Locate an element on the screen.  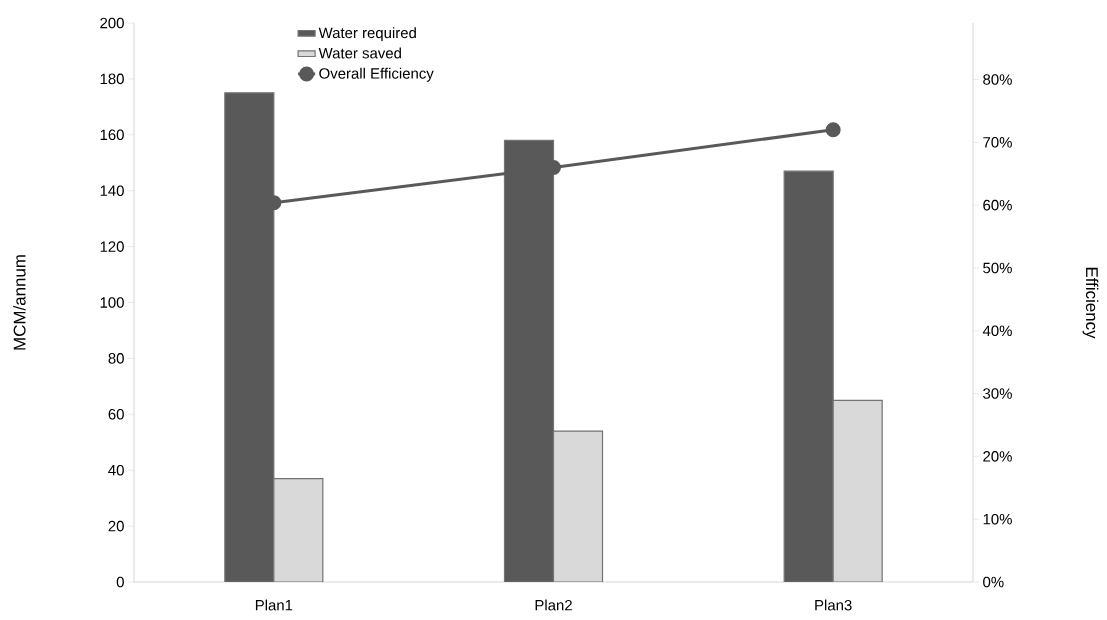
y2-tick-label: 30% is located at coordinates (997, 393).